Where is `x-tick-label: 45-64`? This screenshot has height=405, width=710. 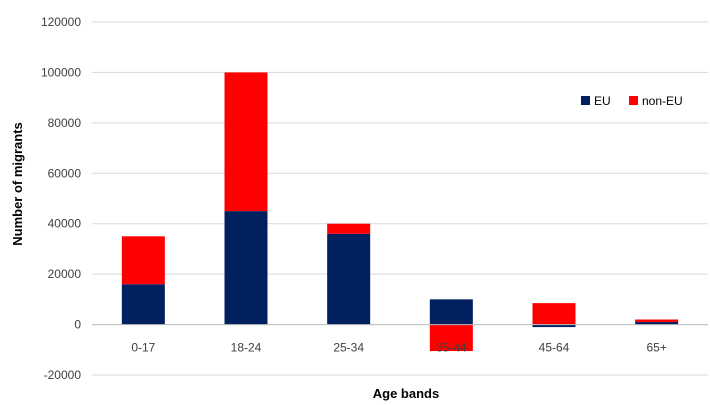 x-tick-label: 45-64 is located at coordinates (554, 348).